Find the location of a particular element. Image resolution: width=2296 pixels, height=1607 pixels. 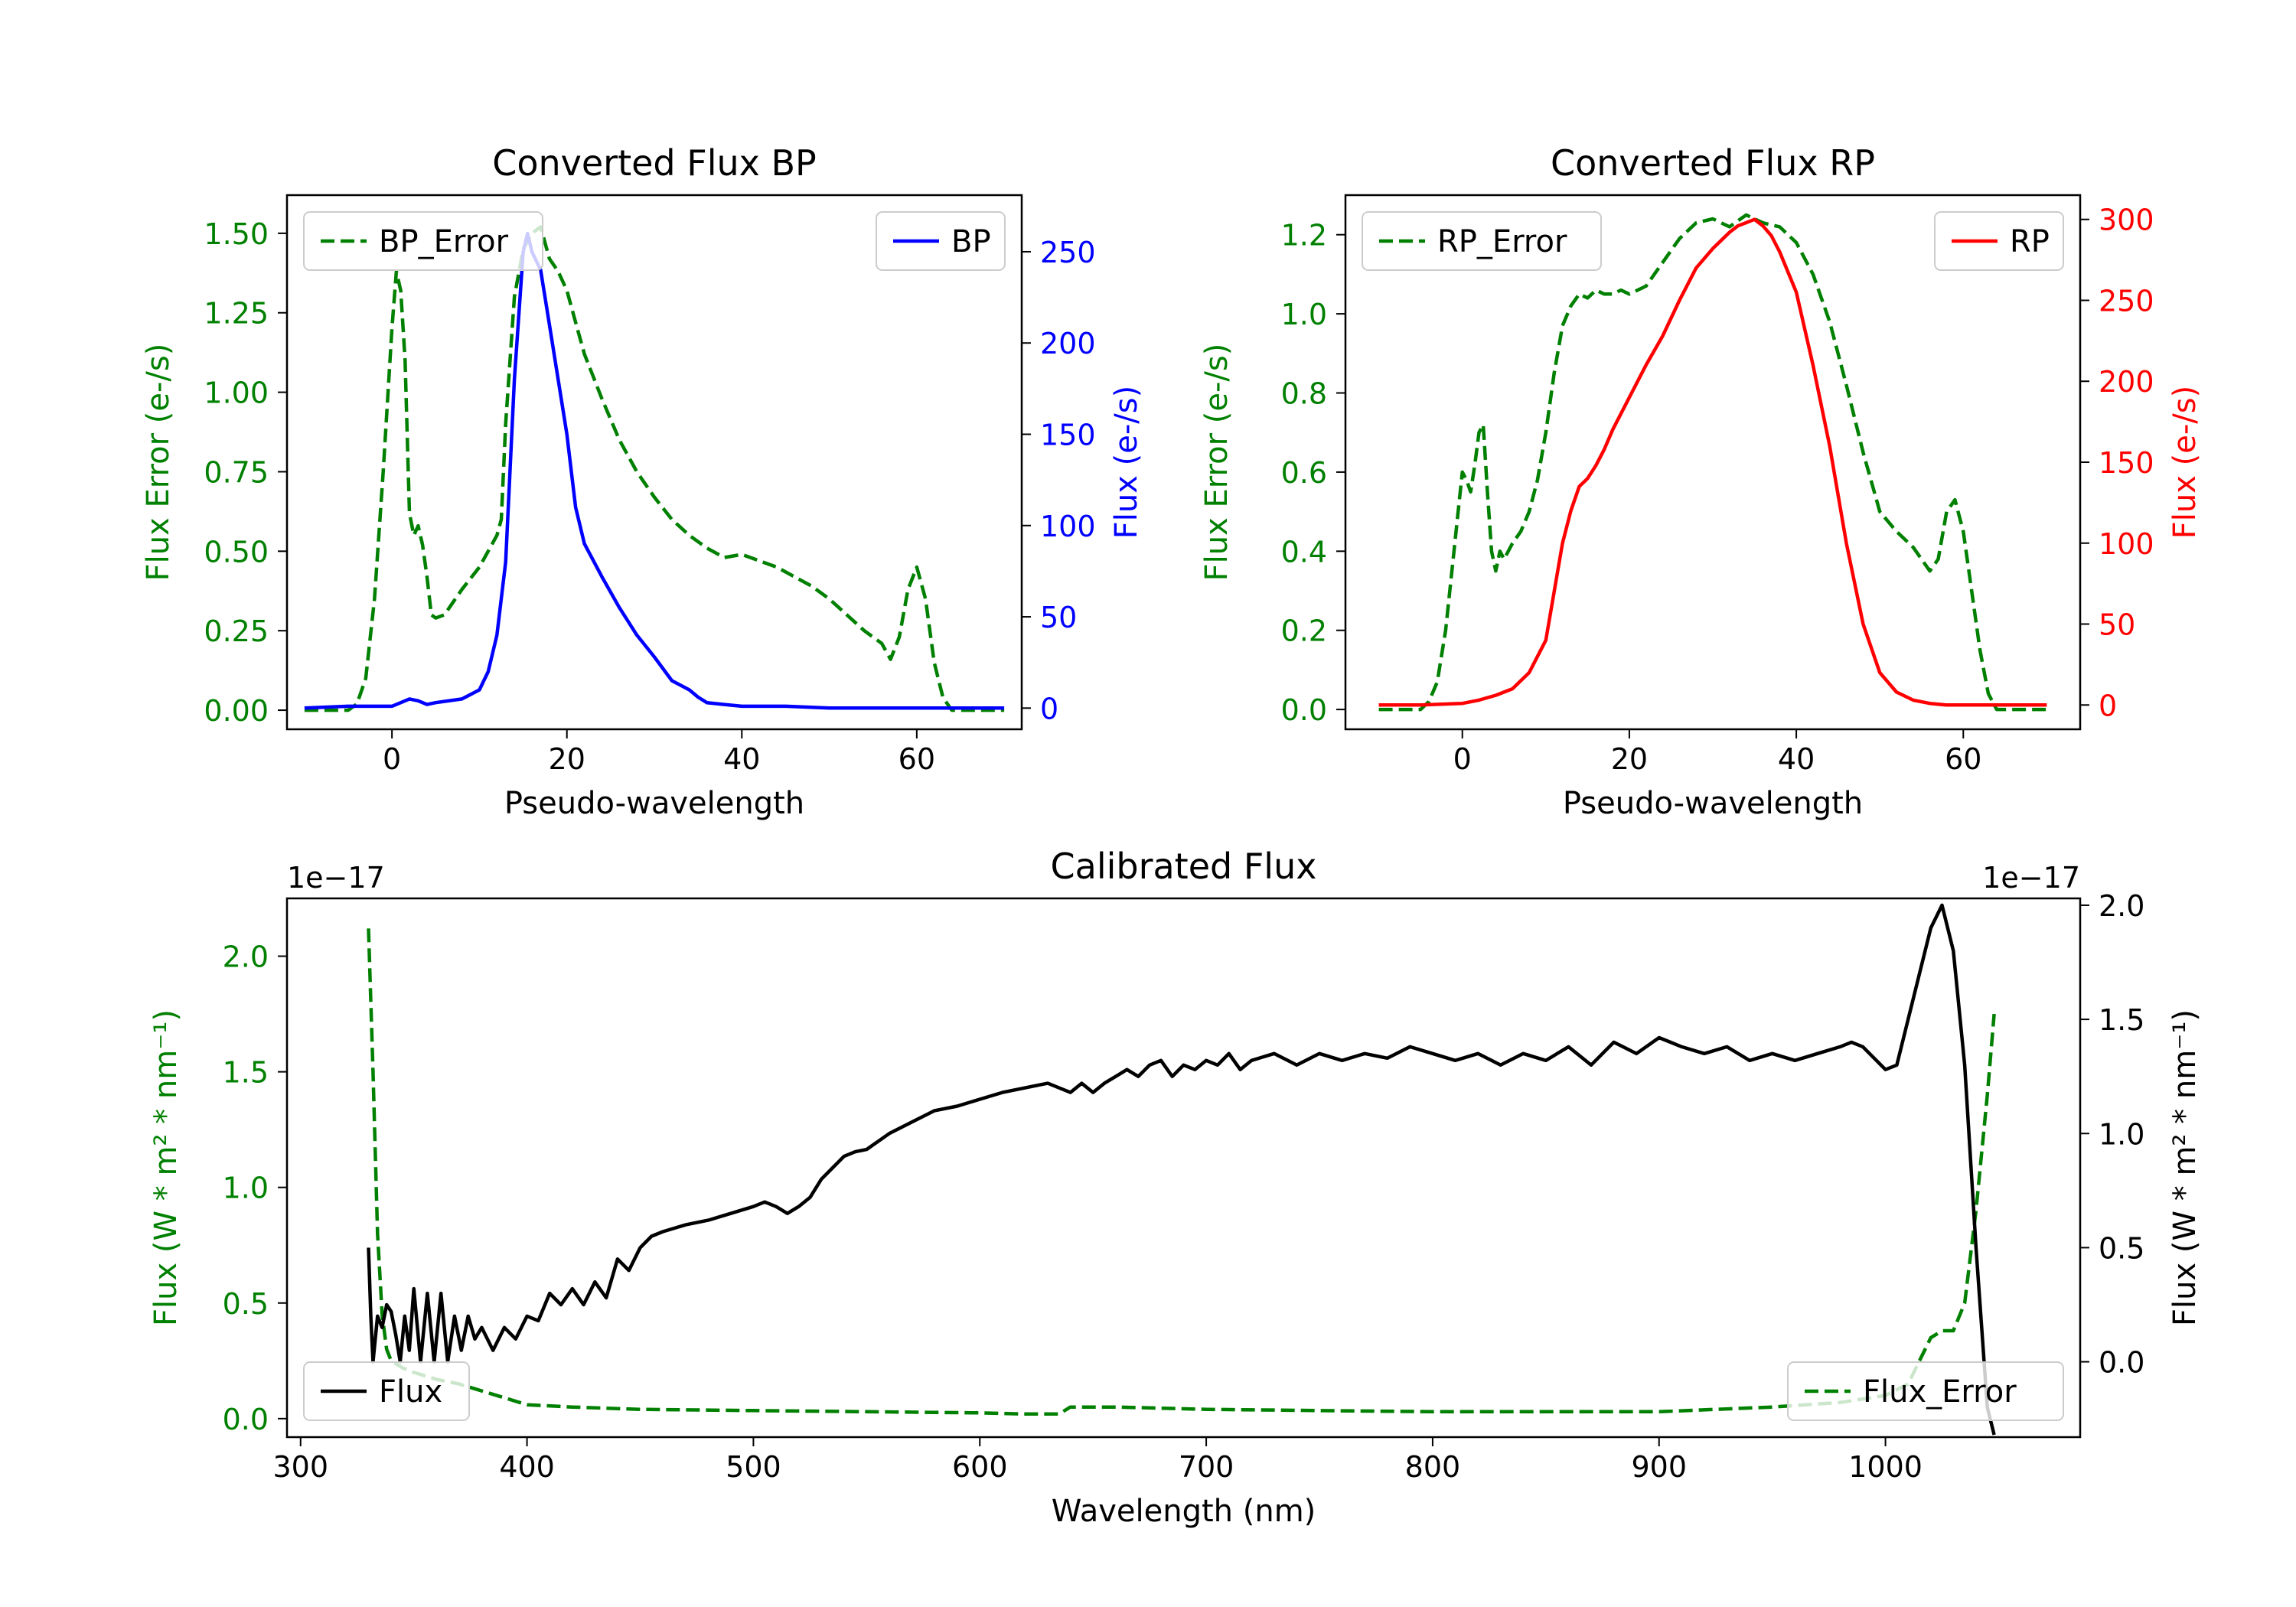

legend-label: Flux_Error is located at coordinates (1940, 1392).